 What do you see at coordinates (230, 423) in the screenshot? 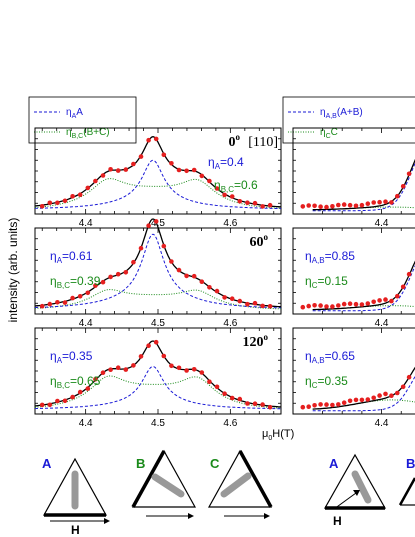
I see `x-tick-label: 4.6` at bounding box center [230, 423].